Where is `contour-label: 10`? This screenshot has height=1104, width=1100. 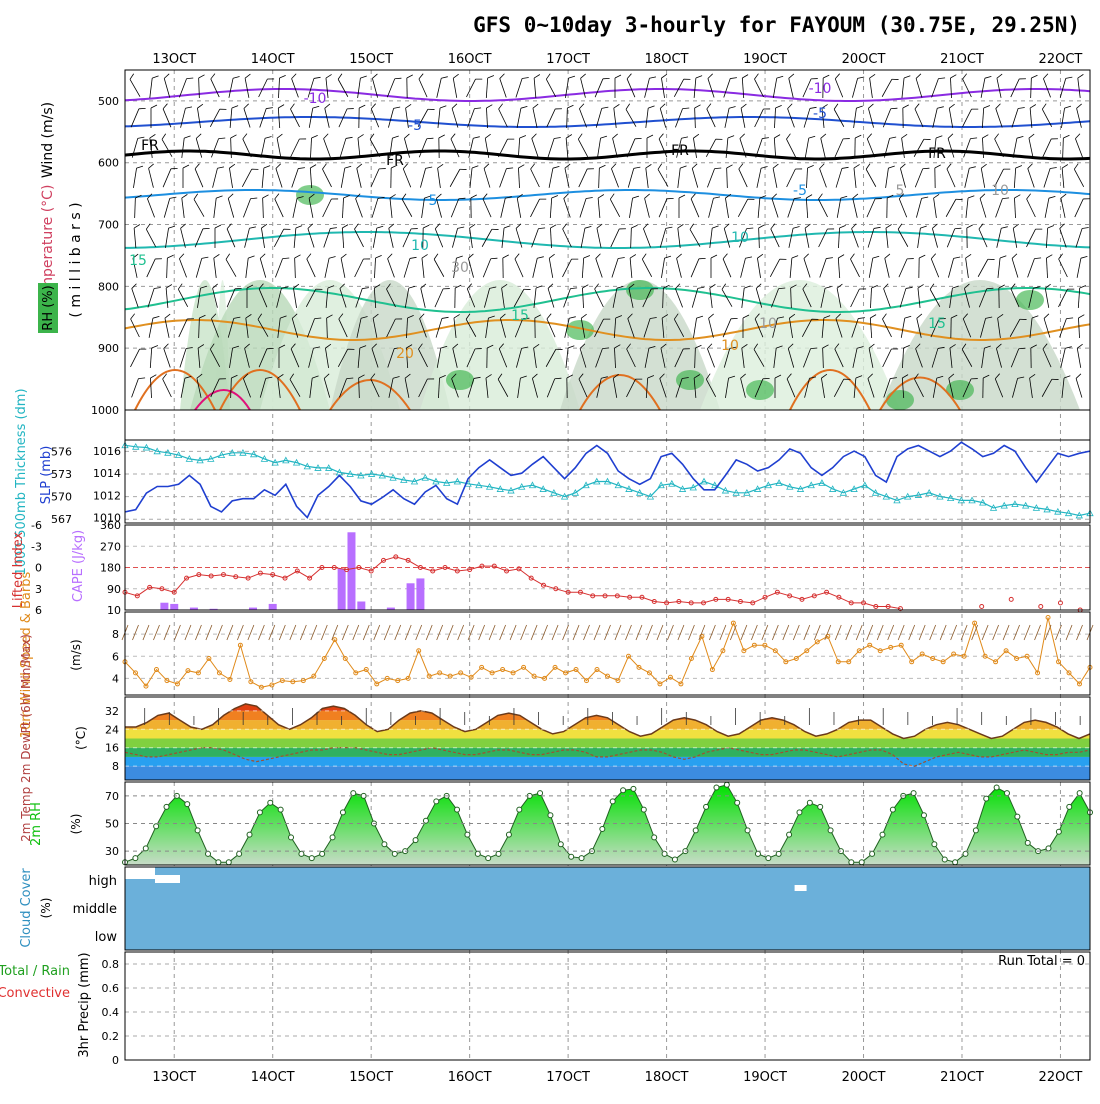
contour-label: 10 is located at coordinates (730, 346).